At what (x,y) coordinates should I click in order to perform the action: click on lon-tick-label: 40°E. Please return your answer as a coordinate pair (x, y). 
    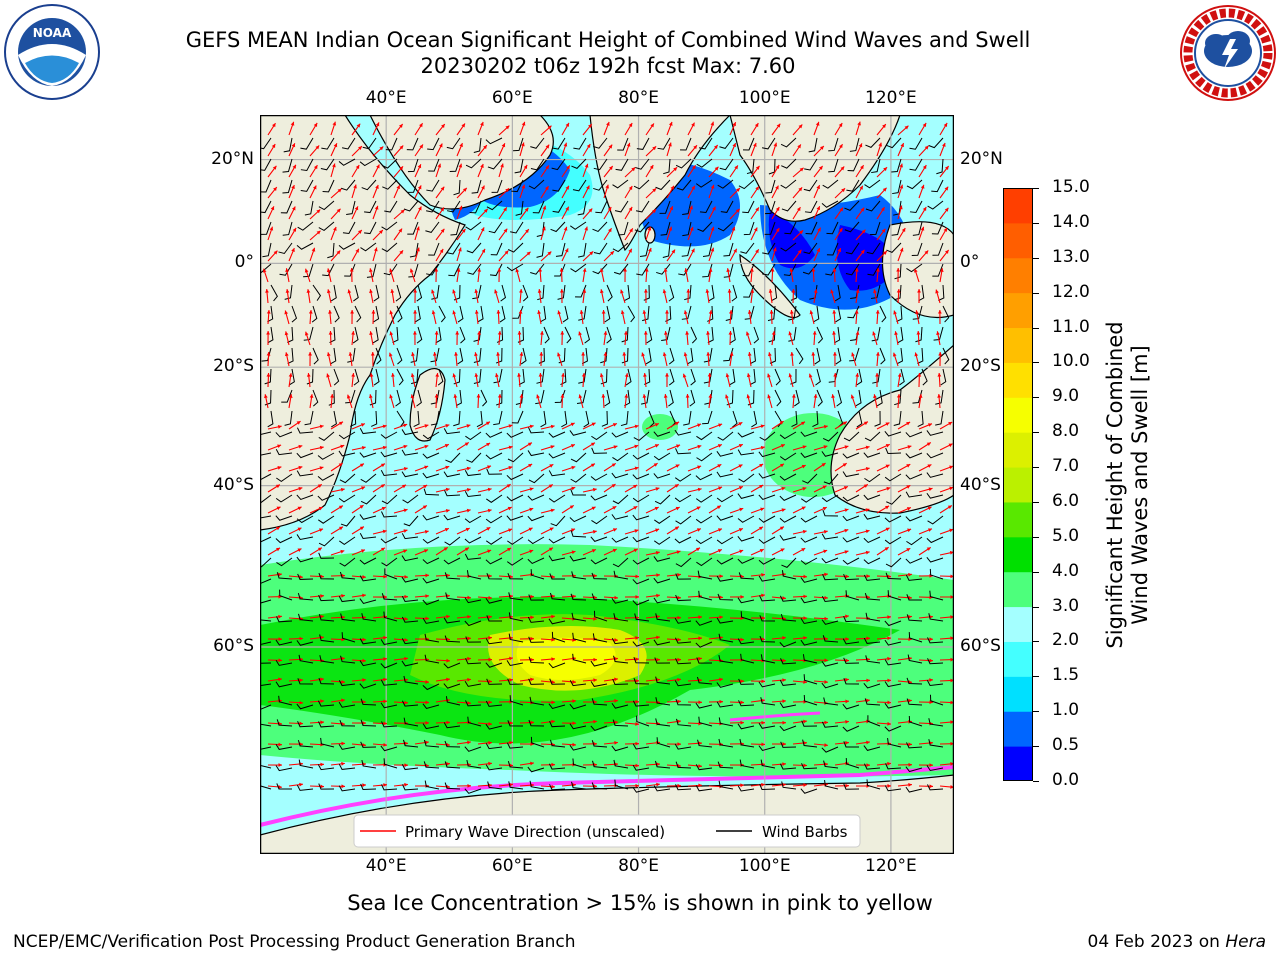
    Looking at the image, I should click on (386, 98).